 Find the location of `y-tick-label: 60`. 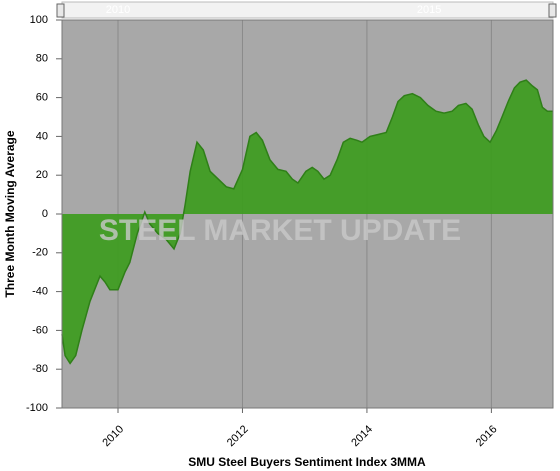

y-tick-label: 60 is located at coordinates (42, 98).